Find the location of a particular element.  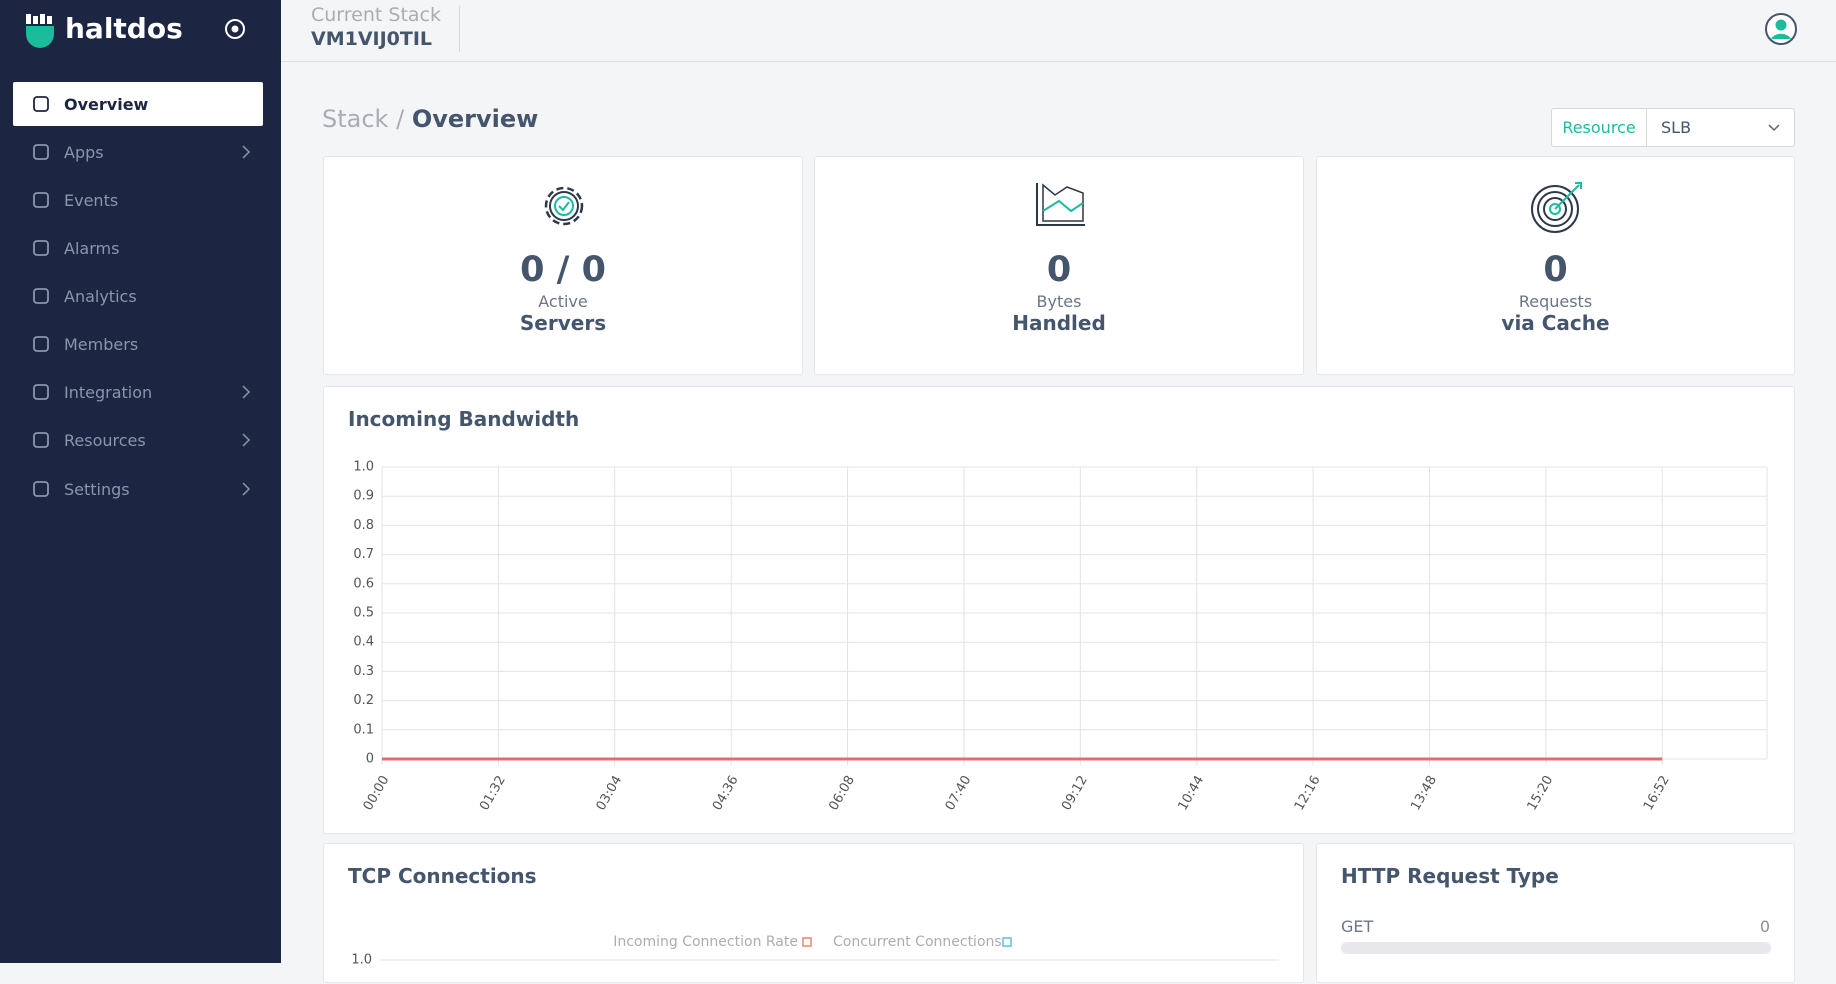

stat-label: Bytes is located at coordinates (1059, 301).